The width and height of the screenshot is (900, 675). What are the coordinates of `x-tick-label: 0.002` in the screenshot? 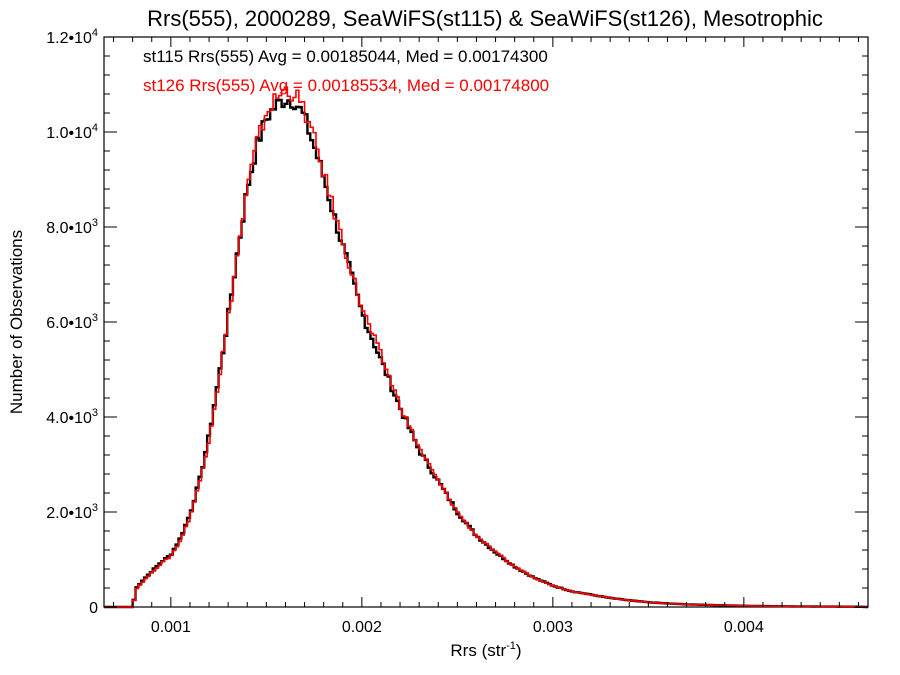 It's located at (362, 627).